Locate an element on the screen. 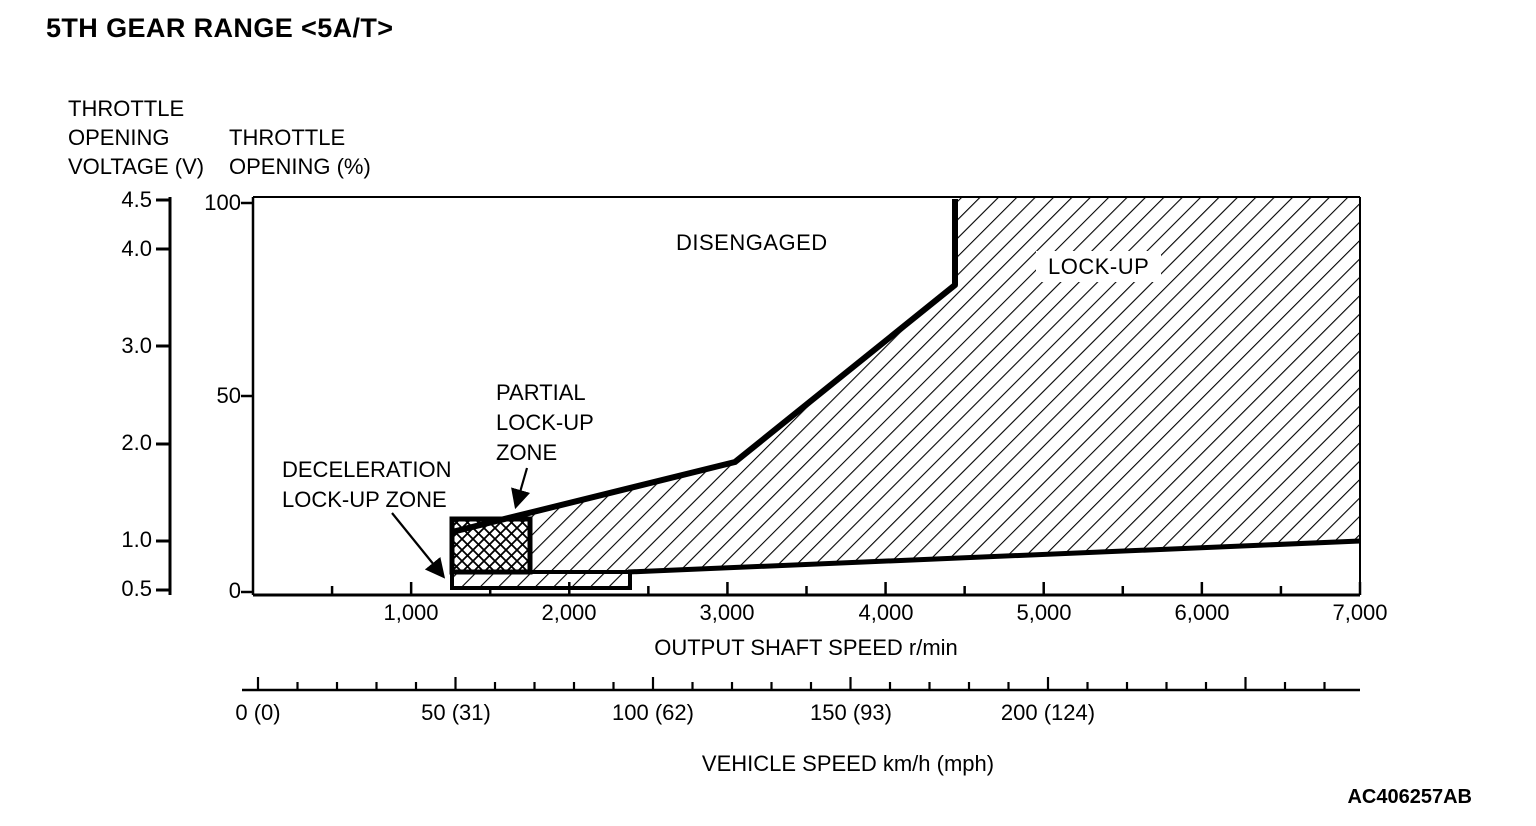 Image resolution: width=1536 pixels, height=826 pixels. lockup-release-line is located at coordinates (994, 556).